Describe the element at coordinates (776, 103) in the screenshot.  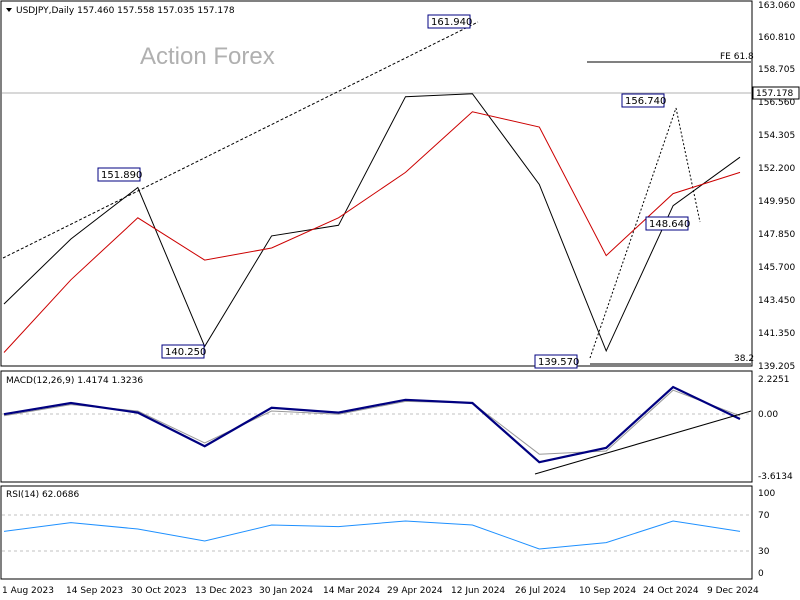
I see `price-tick-label: 156.560` at that location.